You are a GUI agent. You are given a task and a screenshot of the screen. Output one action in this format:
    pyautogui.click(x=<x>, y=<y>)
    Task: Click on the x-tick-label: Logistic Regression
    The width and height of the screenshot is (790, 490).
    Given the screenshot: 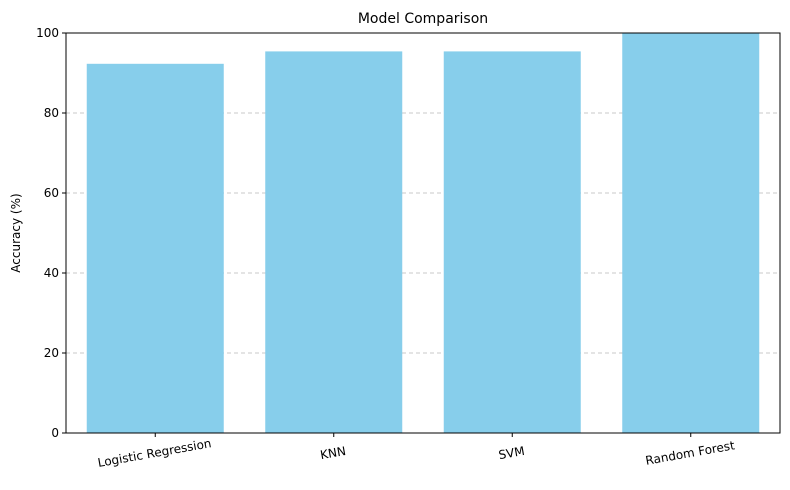 What is the action you would take?
    pyautogui.click(x=155, y=453)
    